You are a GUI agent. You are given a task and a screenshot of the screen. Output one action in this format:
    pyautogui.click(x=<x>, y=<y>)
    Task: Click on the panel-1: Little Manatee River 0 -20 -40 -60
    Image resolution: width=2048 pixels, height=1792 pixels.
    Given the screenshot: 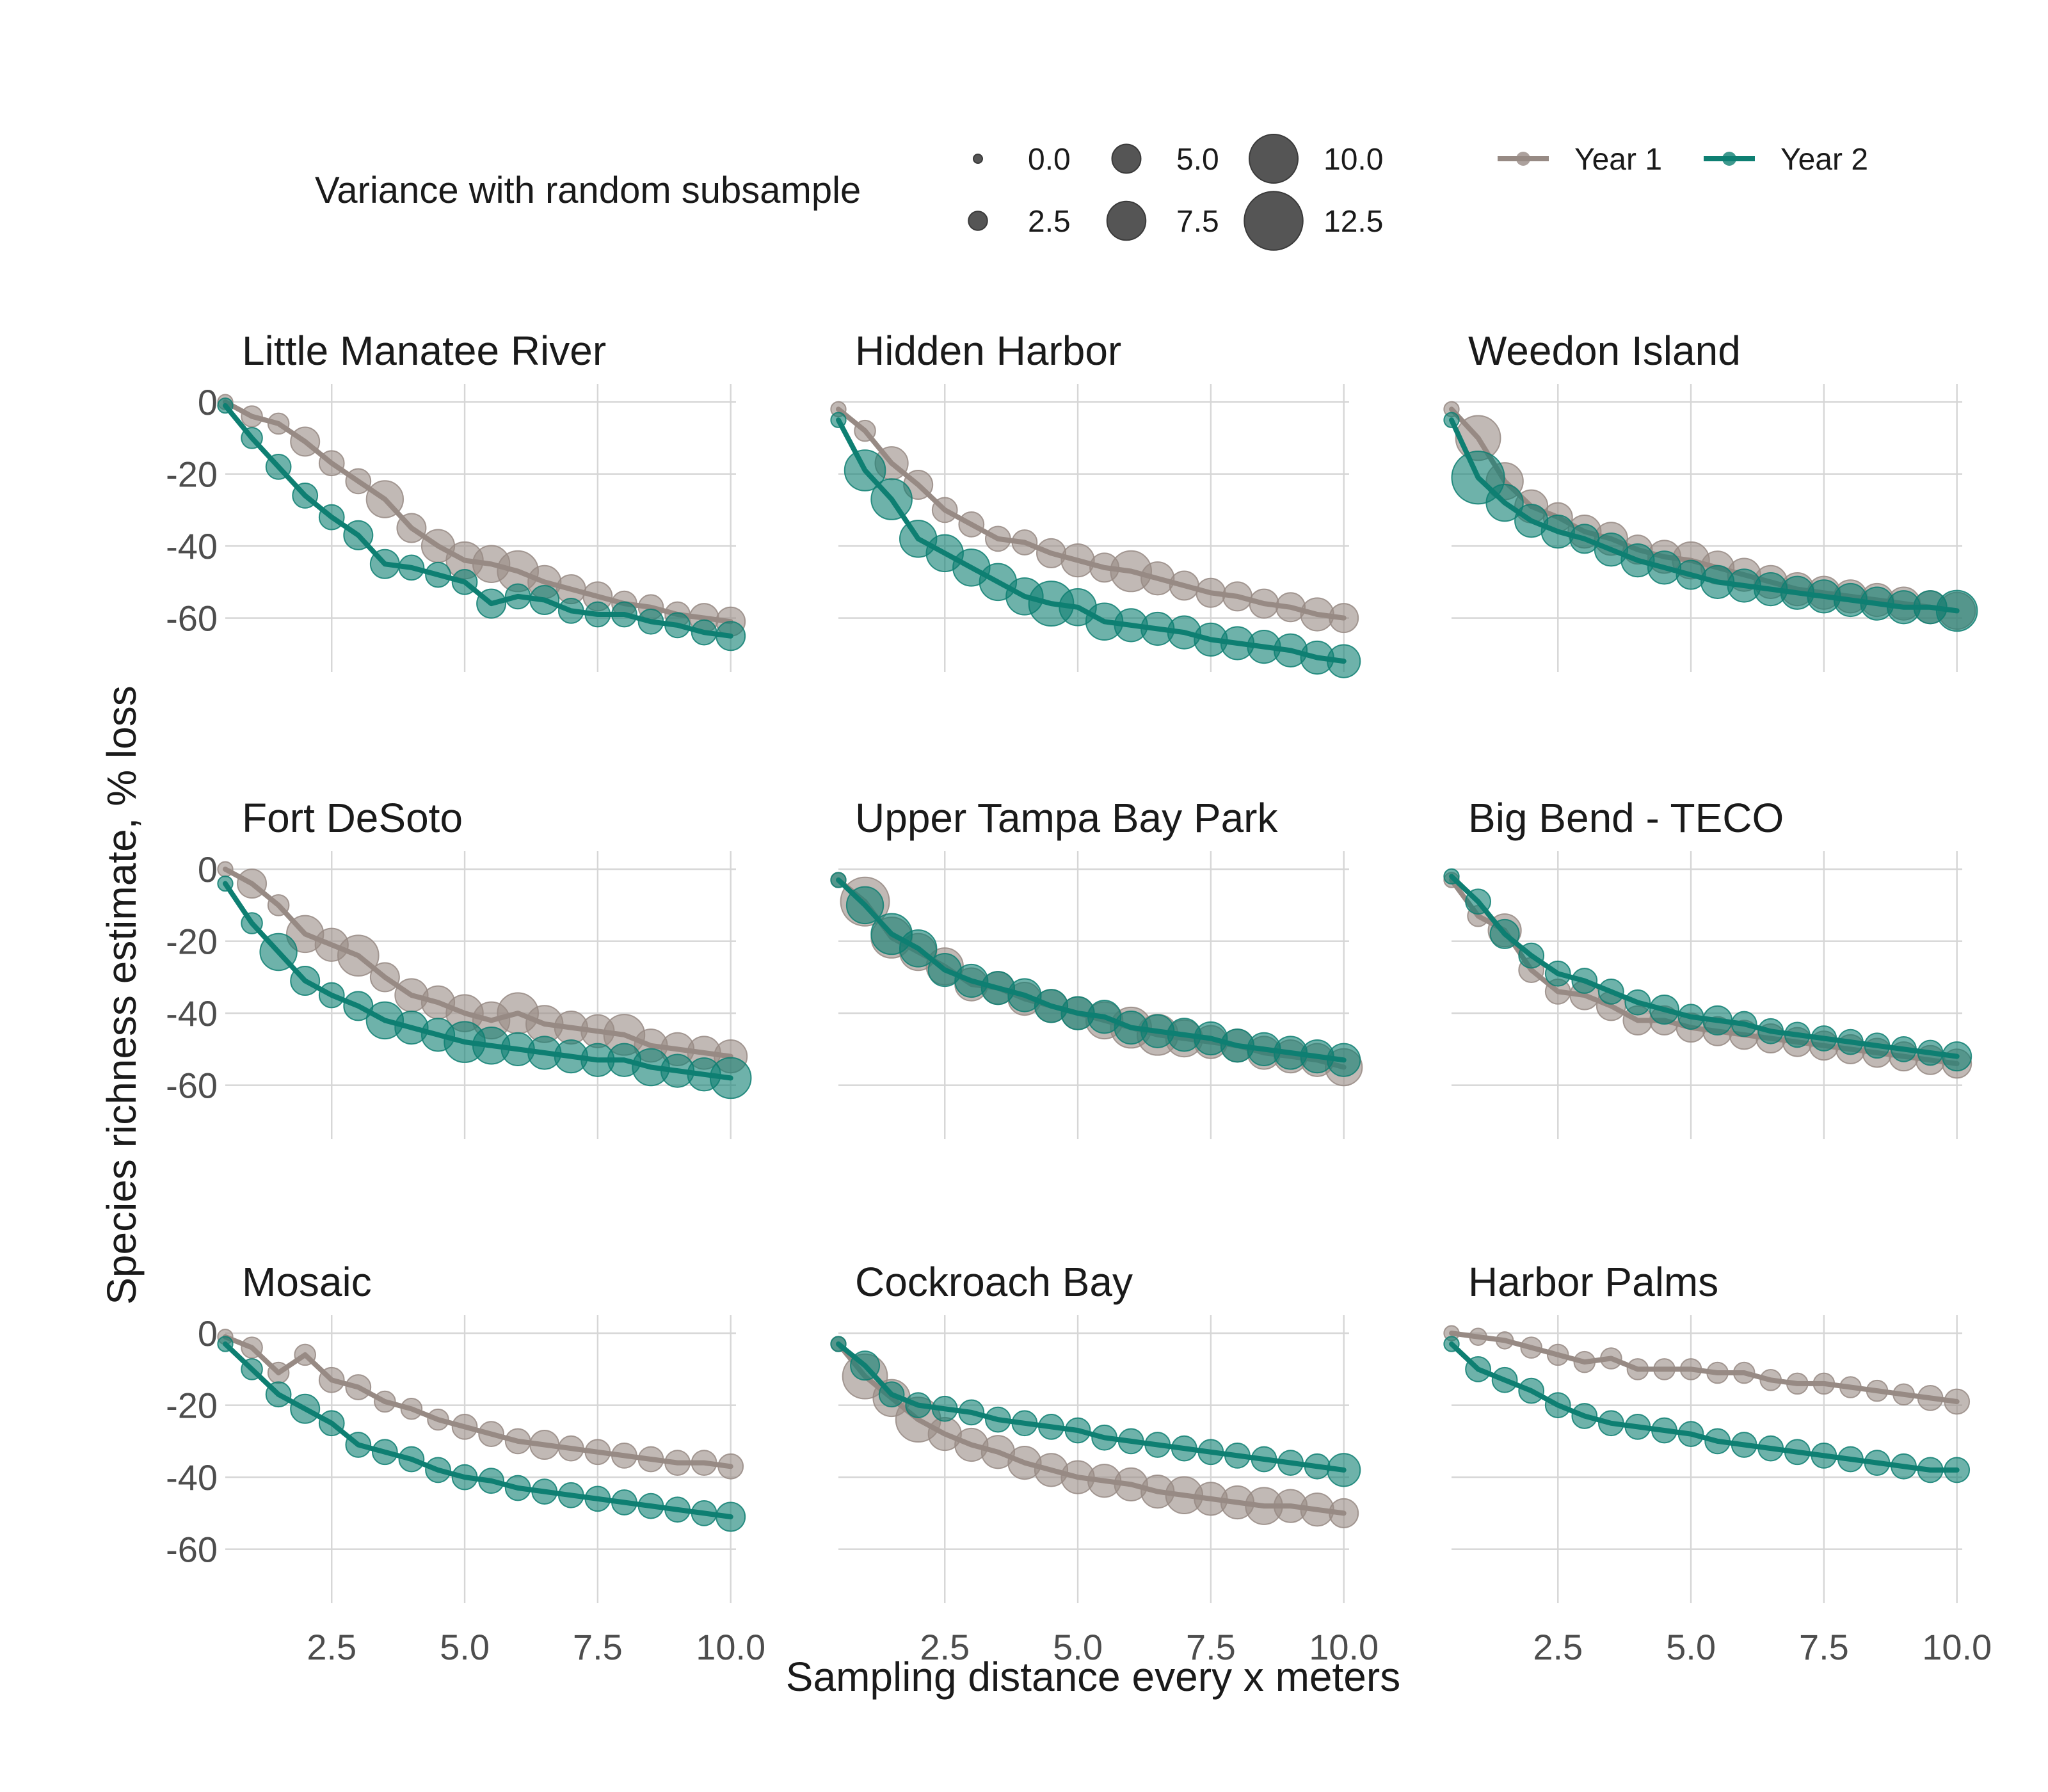 What is the action you would take?
    pyautogui.click(x=456, y=500)
    